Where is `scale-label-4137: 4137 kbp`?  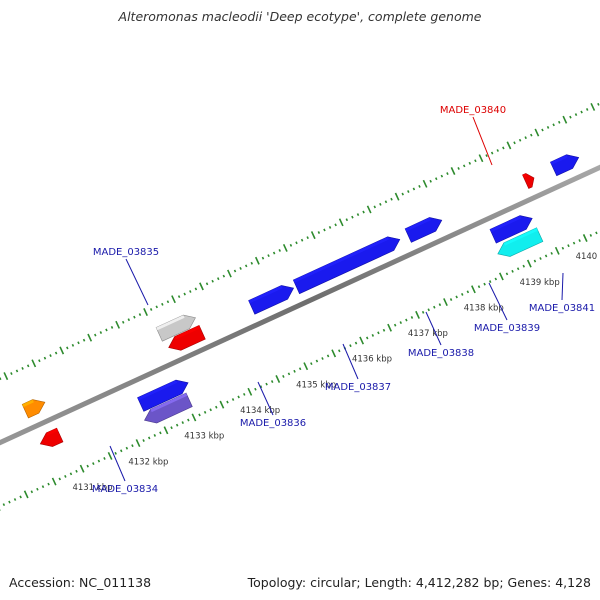
scale-label-4137: 4137 kbp is located at coordinates (428, 334).